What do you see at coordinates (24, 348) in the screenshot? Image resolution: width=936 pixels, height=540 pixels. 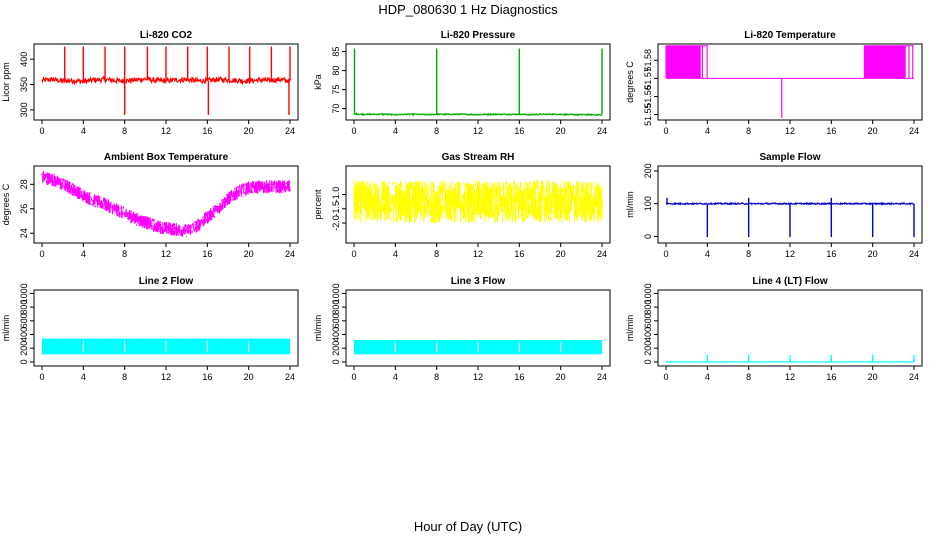 I see `y-tick-label: 200` at bounding box center [24, 348].